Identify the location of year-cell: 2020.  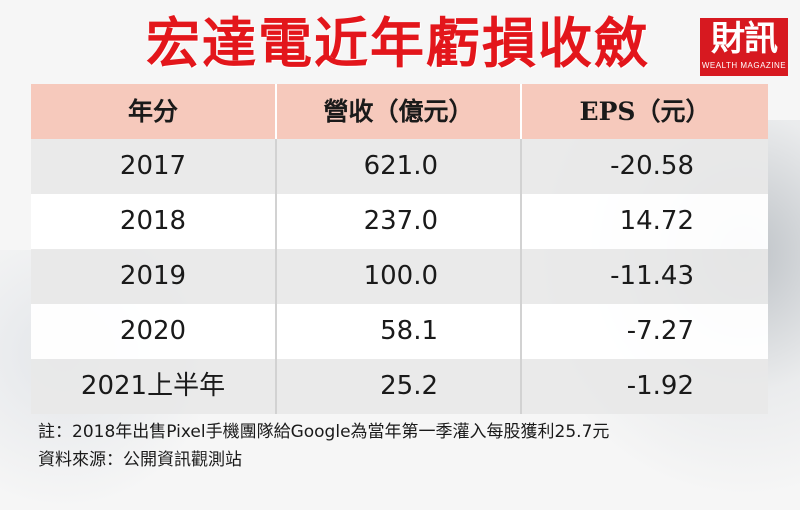
(154, 331).